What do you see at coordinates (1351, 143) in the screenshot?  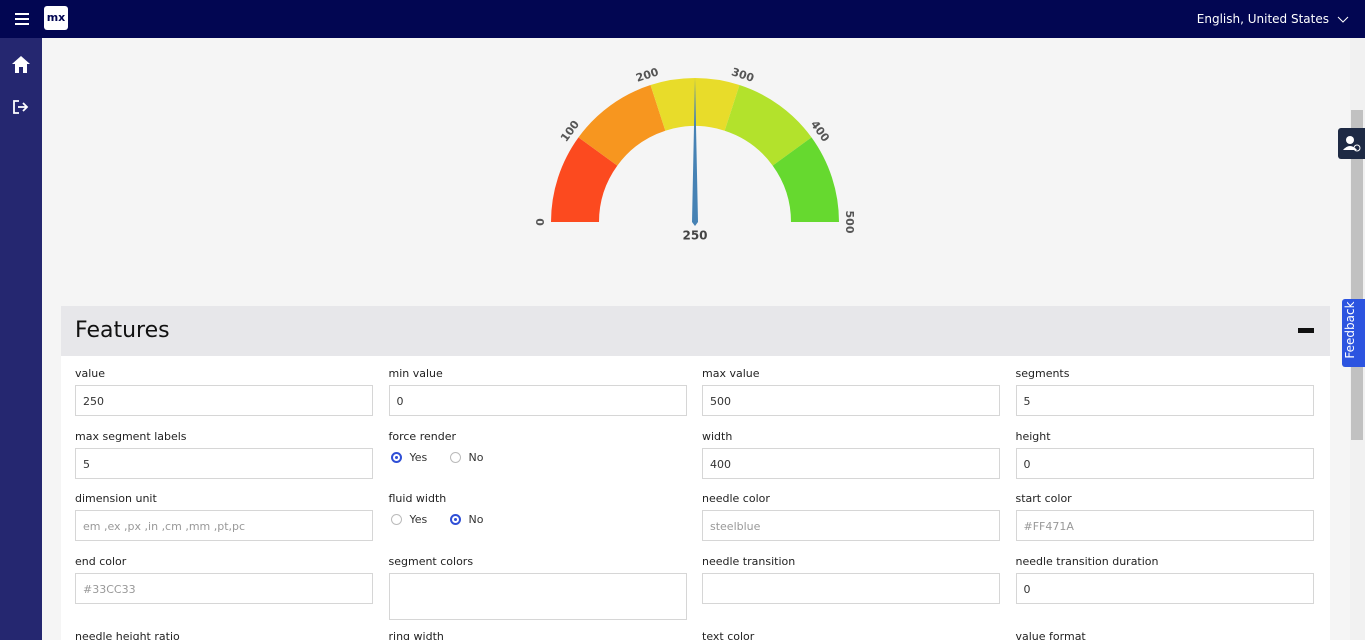 I see `user-button` at bounding box center [1351, 143].